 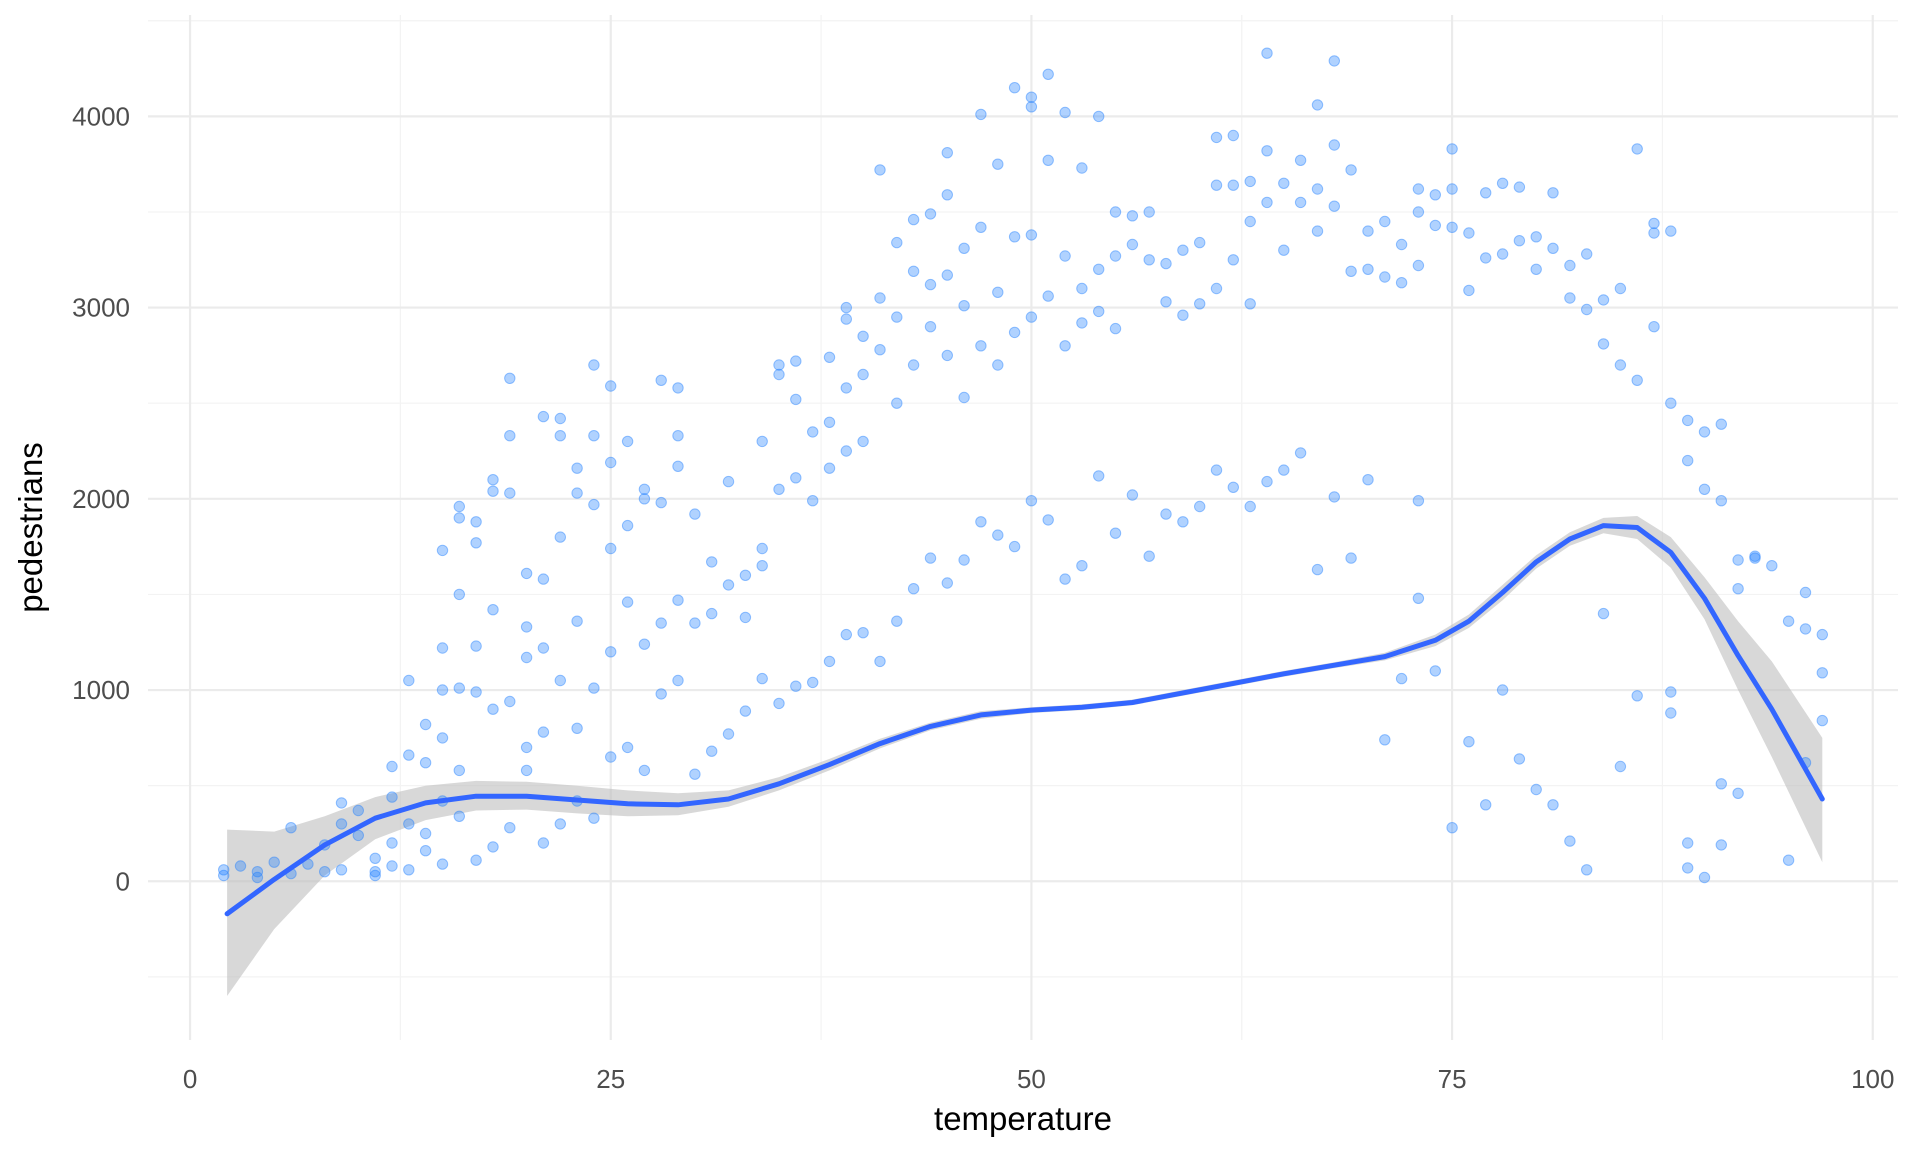 I want to click on x-tick-label: 100, so click(x=1872, y=1079).